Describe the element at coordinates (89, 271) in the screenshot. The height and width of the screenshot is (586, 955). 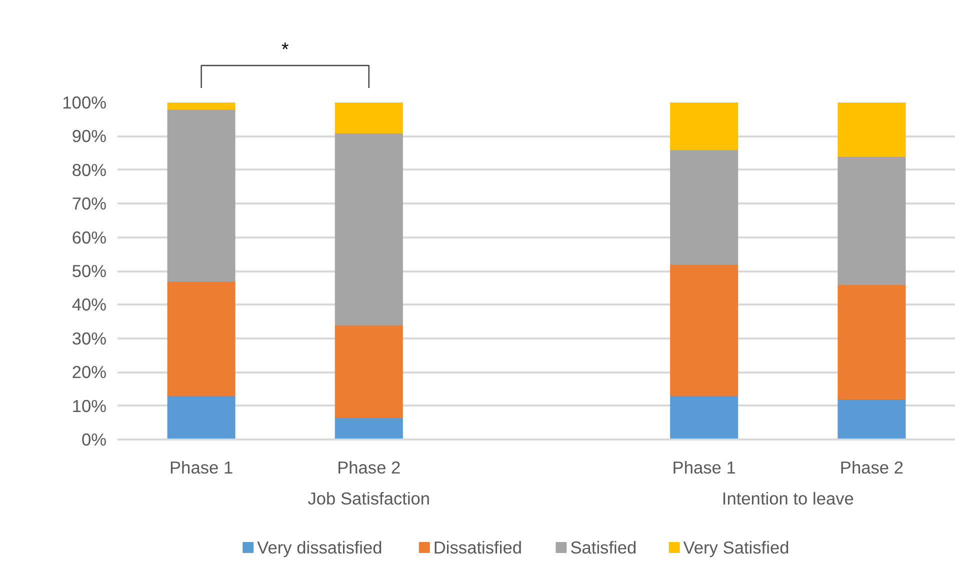
I see `y-tick-label: 50%` at that location.